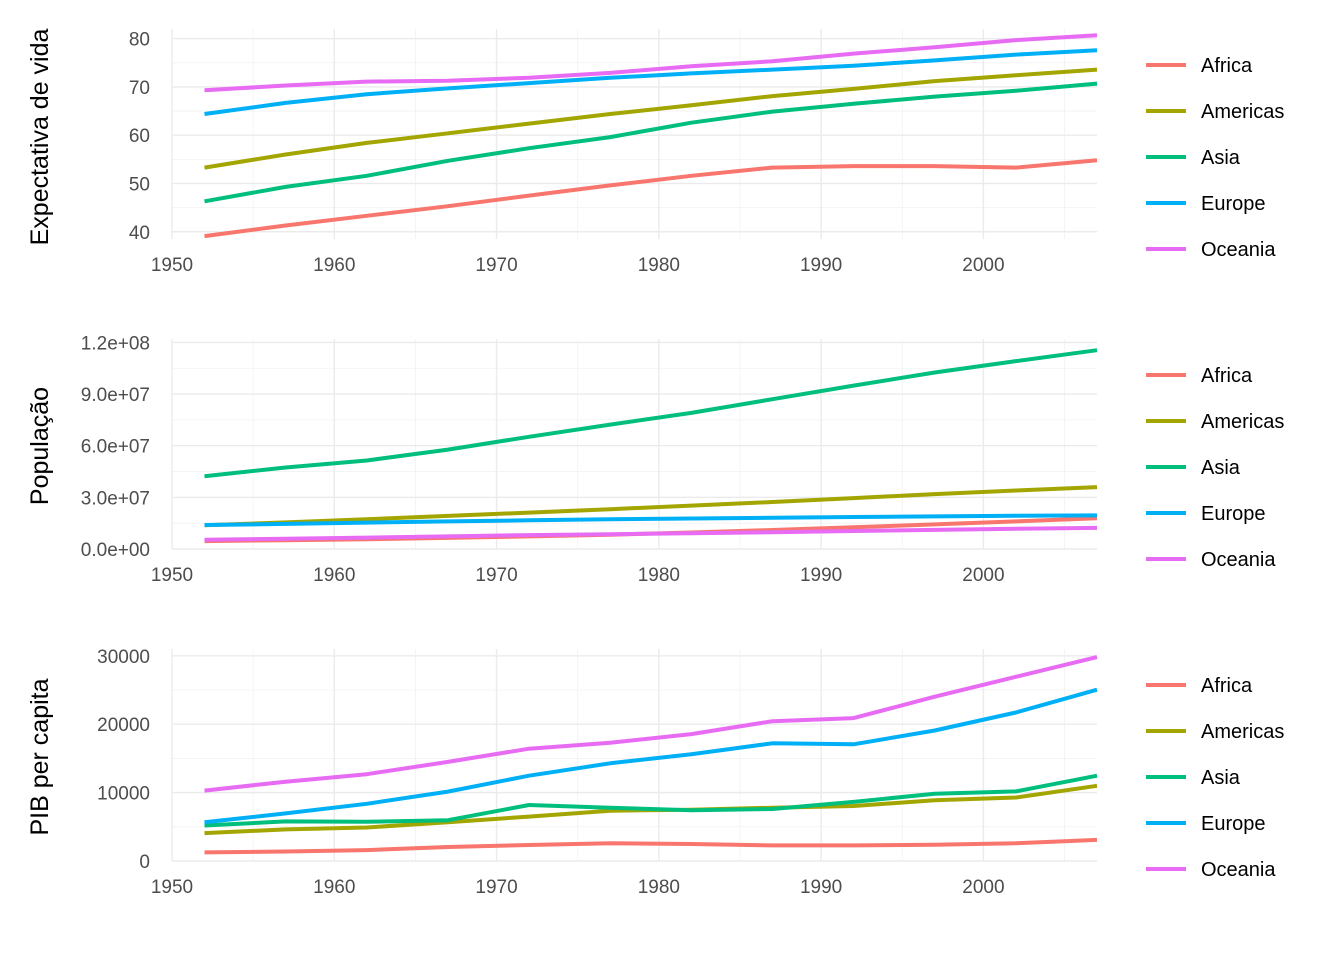  Describe the element at coordinates (40, 756) in the screenshot. I see `gdp-per-capita-y-axis-title: PIB per capita` at that location.